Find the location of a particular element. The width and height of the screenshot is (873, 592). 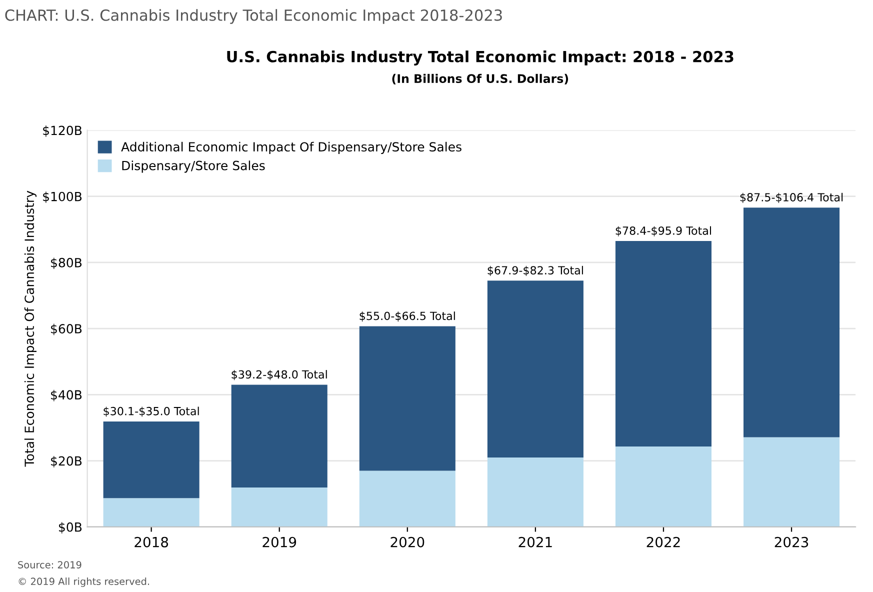

legend-label: Additional Economic Impact Of Dispensary/Store Sales is located at coordinates (291, 148).